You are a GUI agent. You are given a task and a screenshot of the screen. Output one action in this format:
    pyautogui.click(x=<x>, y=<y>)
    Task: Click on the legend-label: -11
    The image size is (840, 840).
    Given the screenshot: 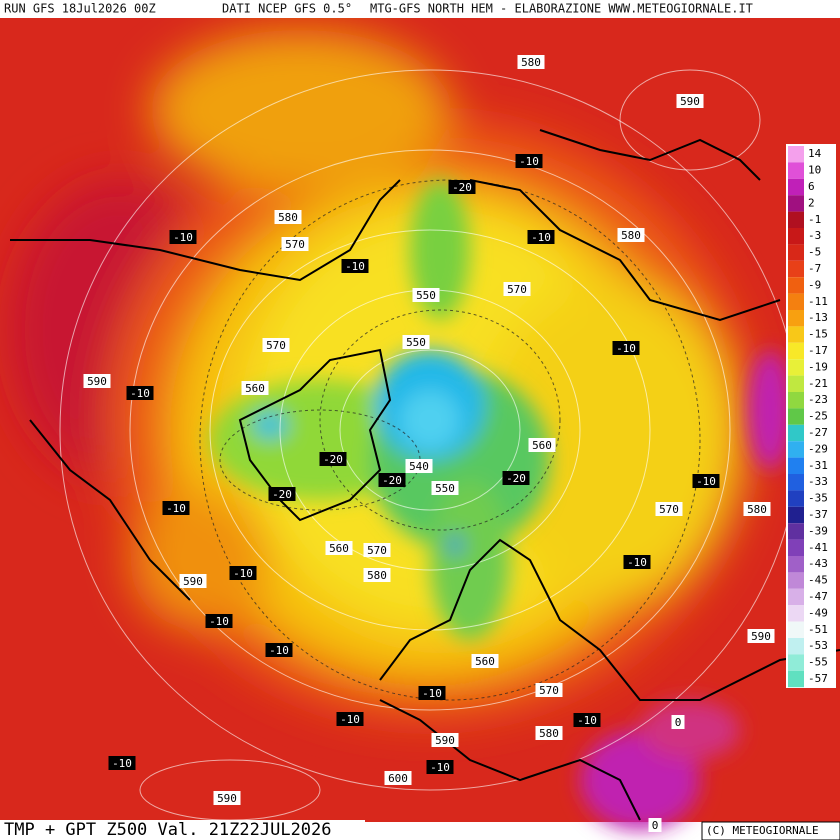 What is the action you would take?
    pyautogui.click(x=818, y=301)
    